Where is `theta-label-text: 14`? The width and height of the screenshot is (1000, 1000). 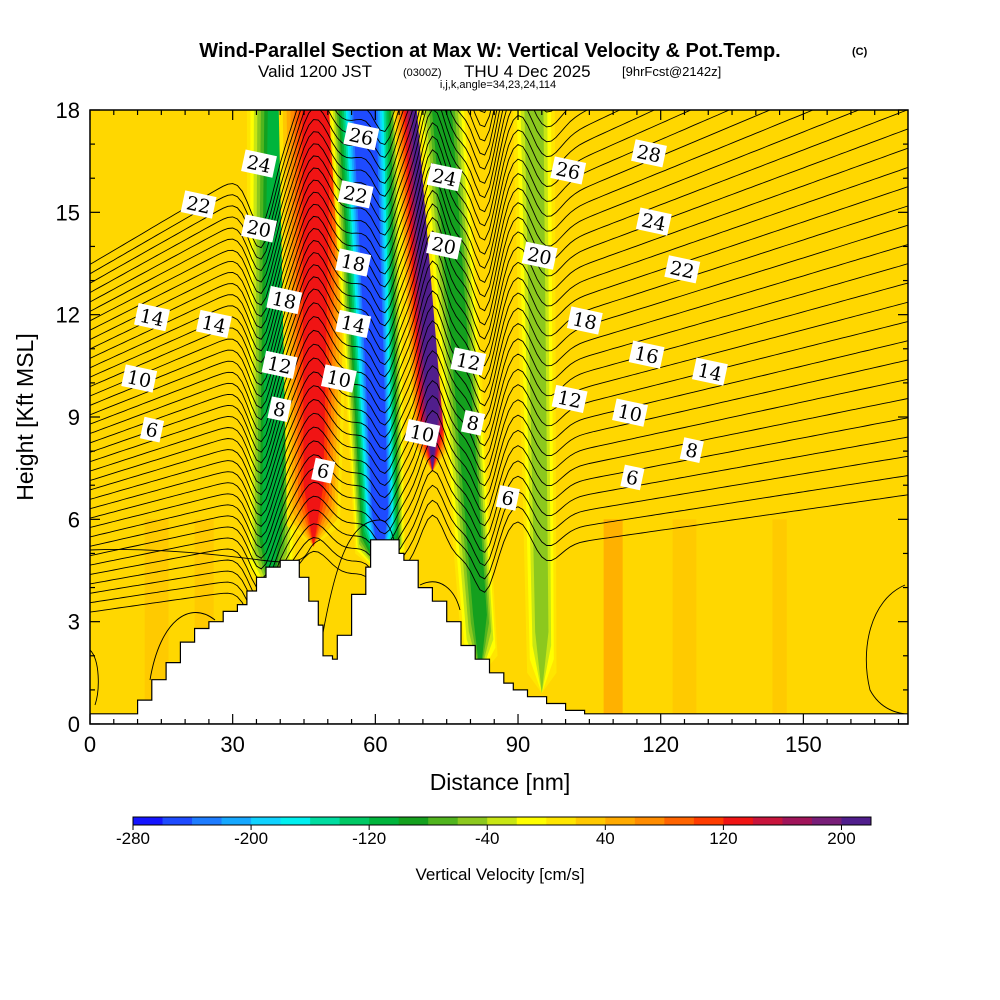 theta-label-text: 14 is located at coordinates (710, 372).